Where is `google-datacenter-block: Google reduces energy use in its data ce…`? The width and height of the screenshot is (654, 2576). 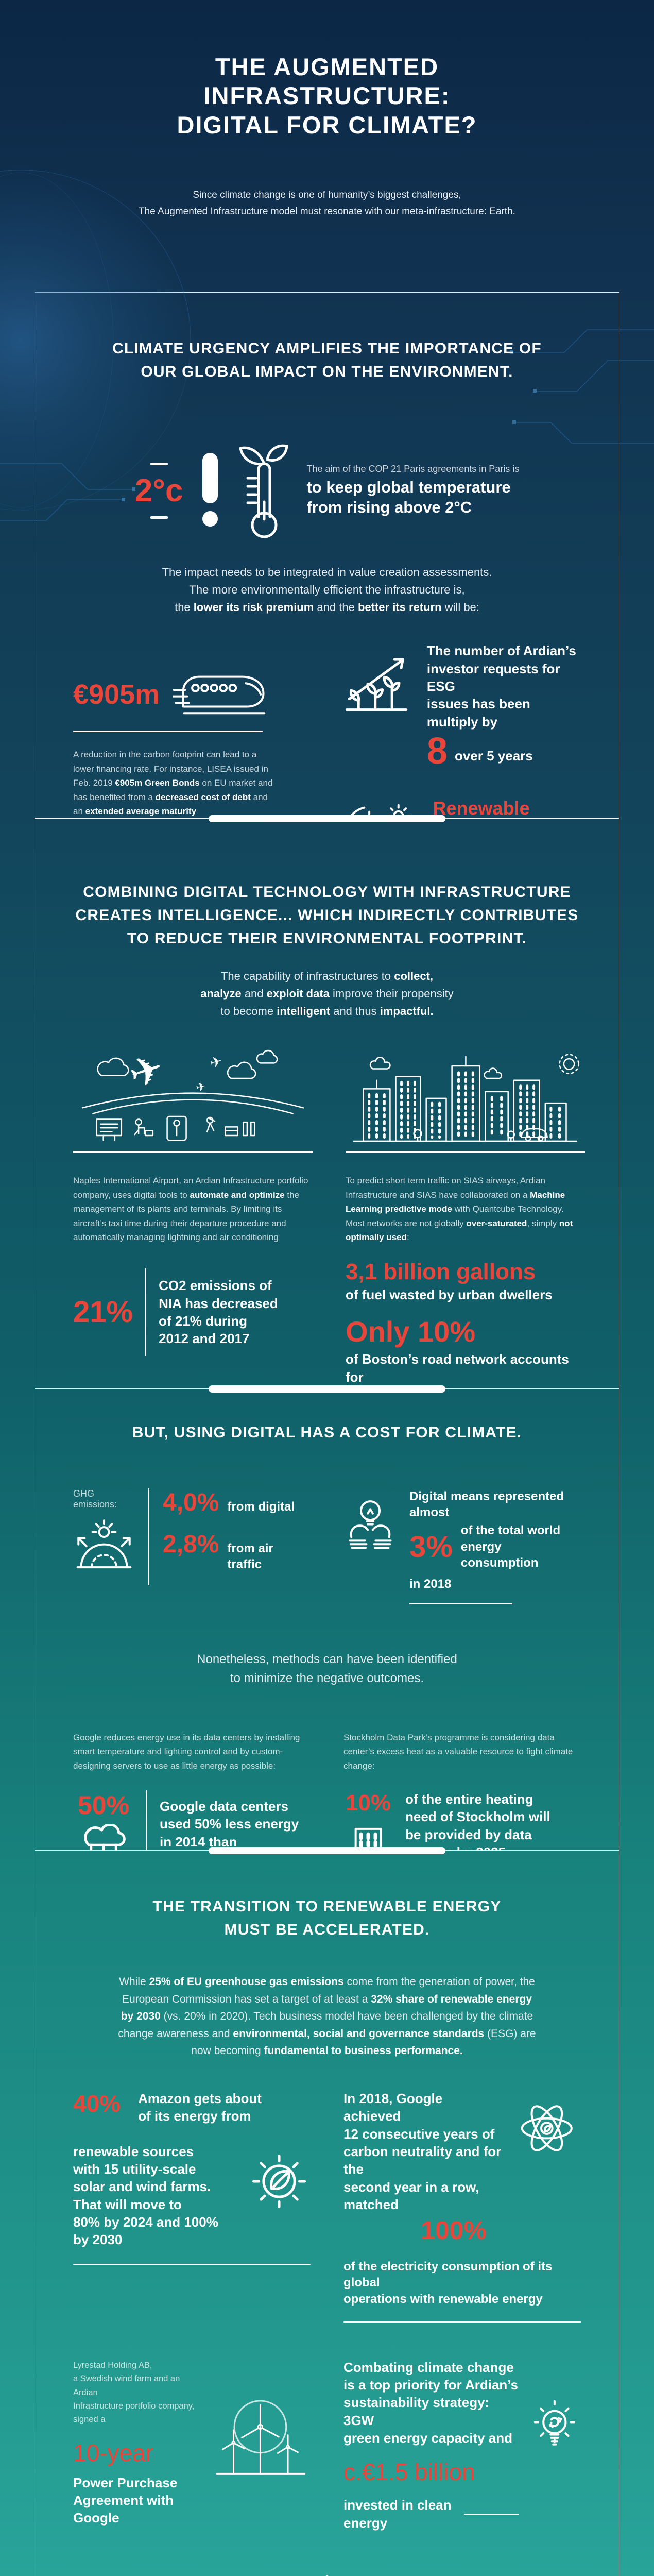 google-datacenter-block: Google reduces energy use in its data ce… is located at coordinates (192, 1790).